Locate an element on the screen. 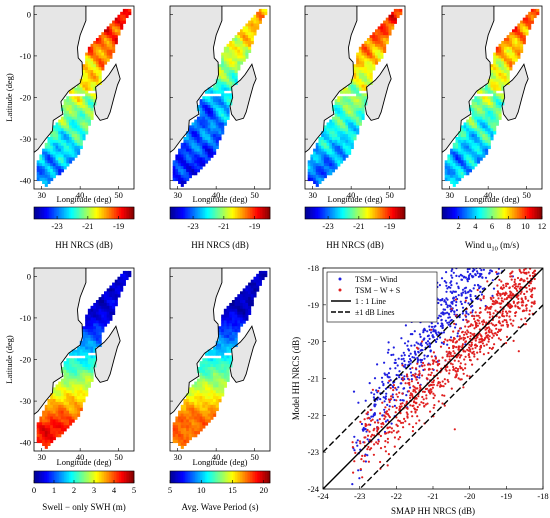 Image resolution: width=550 pixels, height=518 pixels. colorbar-tick-label: -19 is located at coordinates (254, 226).